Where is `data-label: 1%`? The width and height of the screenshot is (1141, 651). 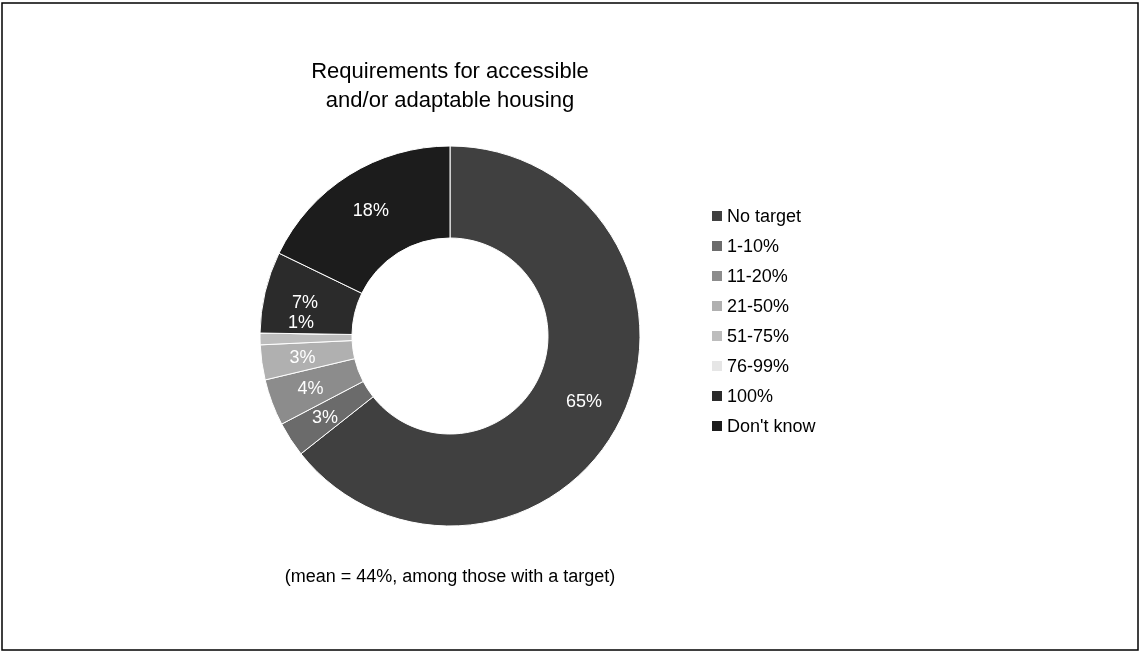
data-label: 1% is located at coordinates (301, 322).